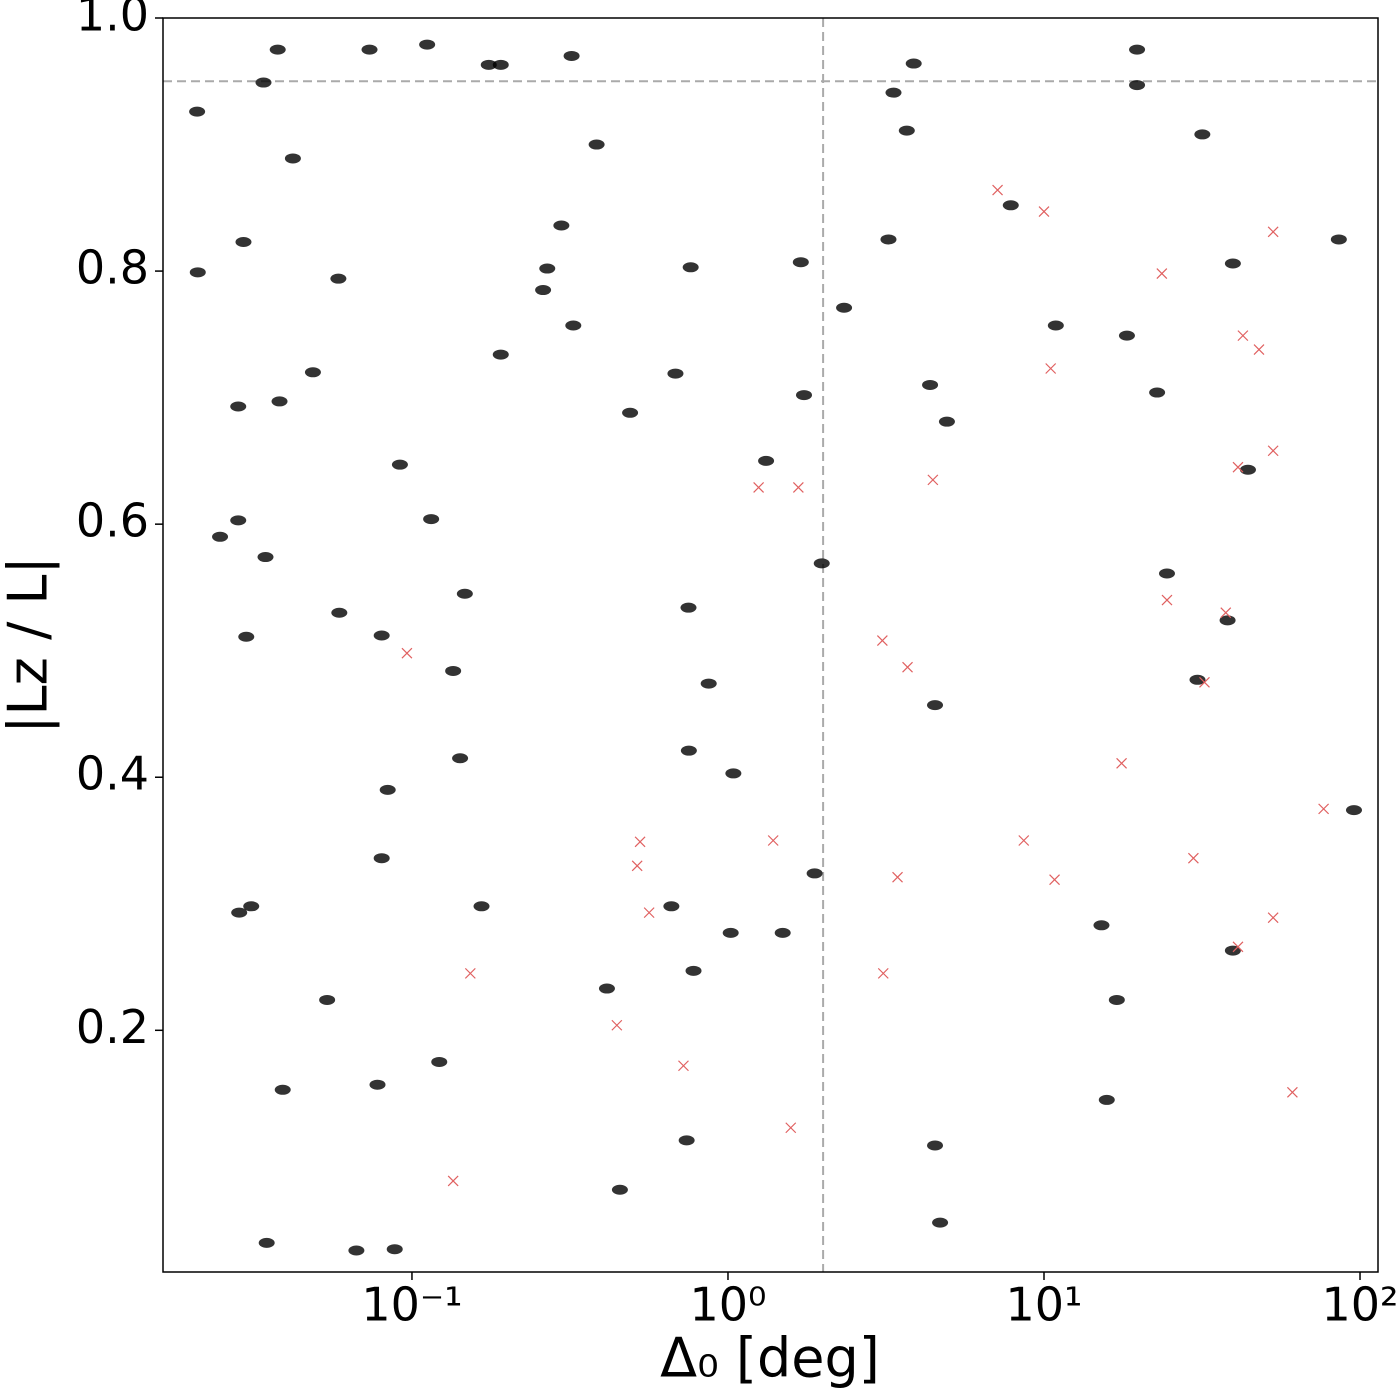 This screenshot has height=1400, width=1400. I want to click on y-tick-label: 1.0, so click(112, 21).